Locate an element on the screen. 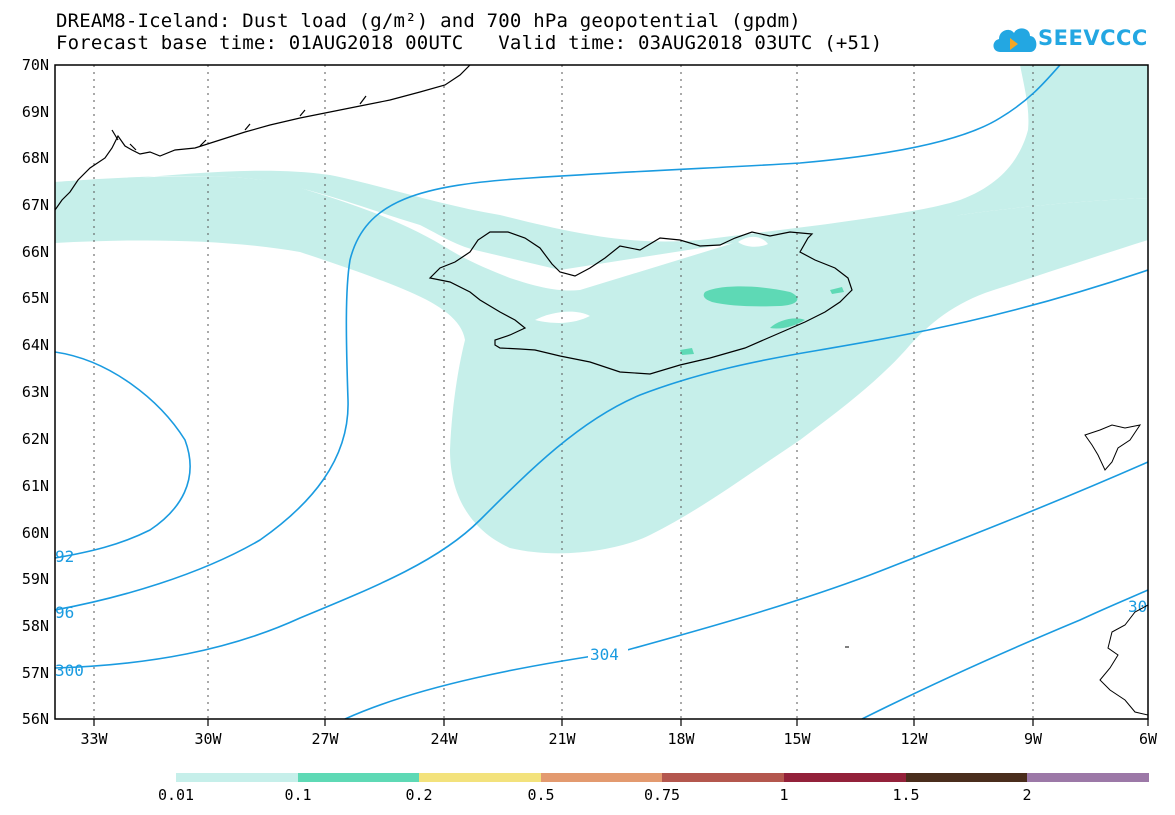 The height and width of the screenshot is (815, 1175). contour-label: 300 is located at coordinates (69, 670).